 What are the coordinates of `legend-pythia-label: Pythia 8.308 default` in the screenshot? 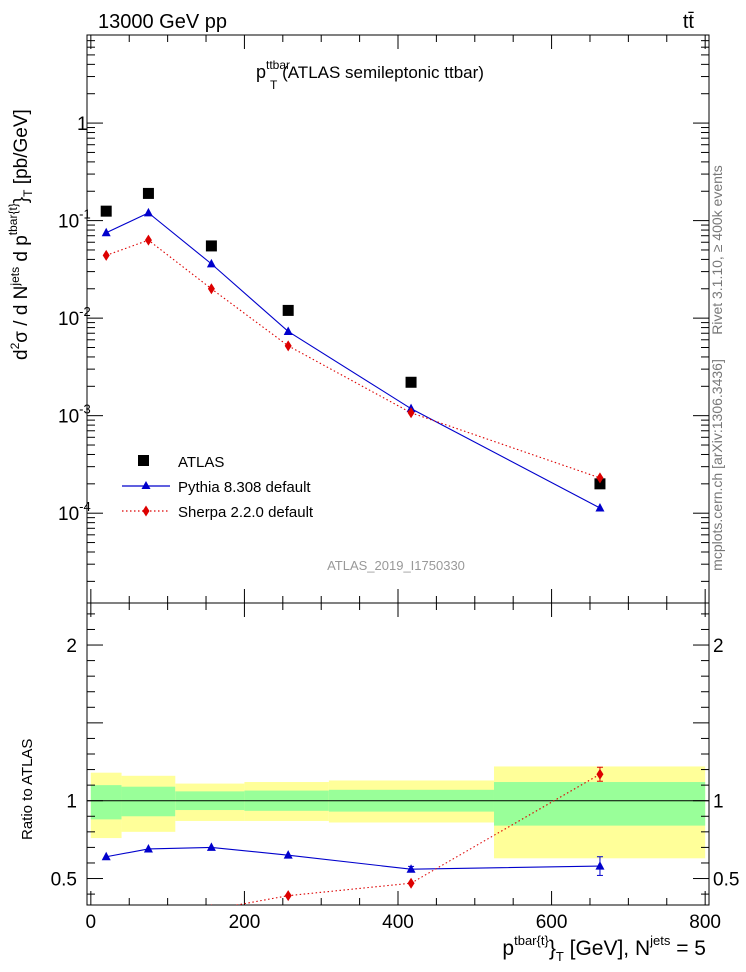 It's located at (244, 487).